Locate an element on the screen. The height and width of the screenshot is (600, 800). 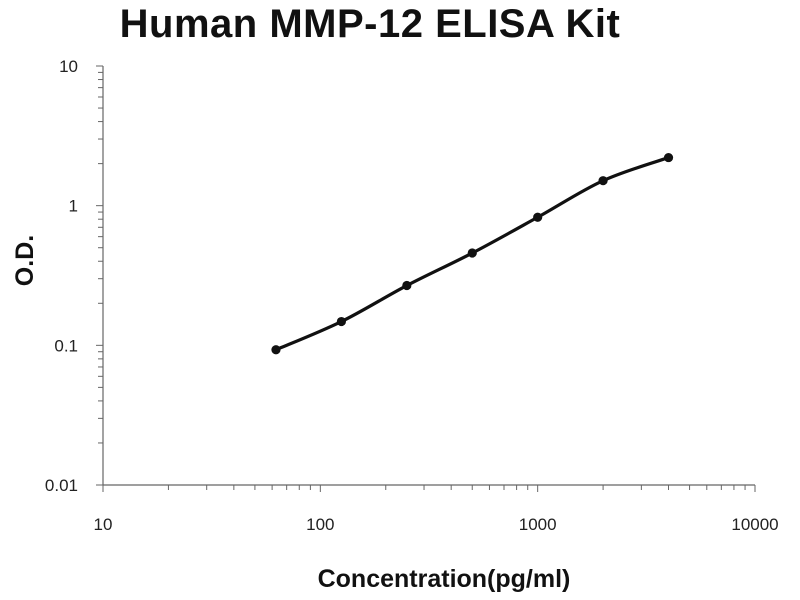
y-axis-title: O.D. is located at coordinates (25, 260).